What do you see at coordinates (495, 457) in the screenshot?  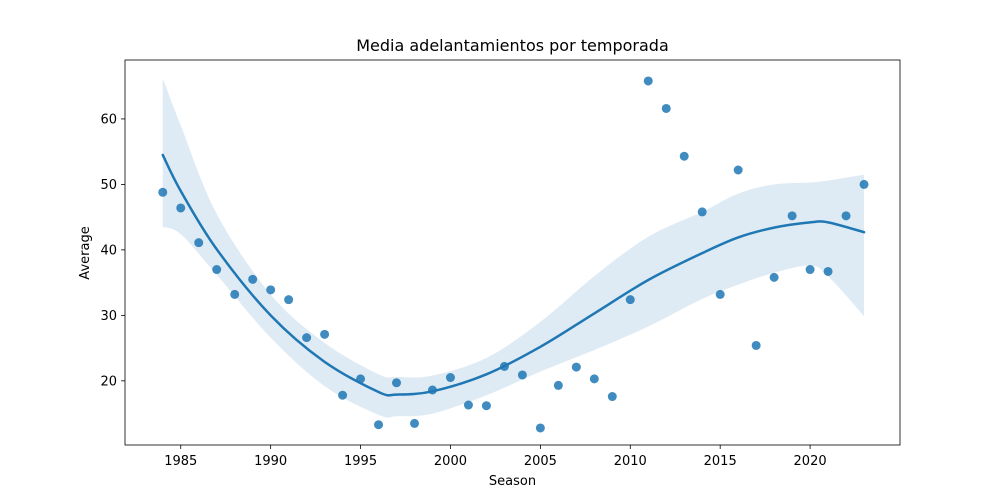 I see `x-axis: 1985 1990 1995 2000 2005 2010 2015 2020` at bounding box center [495, 457].